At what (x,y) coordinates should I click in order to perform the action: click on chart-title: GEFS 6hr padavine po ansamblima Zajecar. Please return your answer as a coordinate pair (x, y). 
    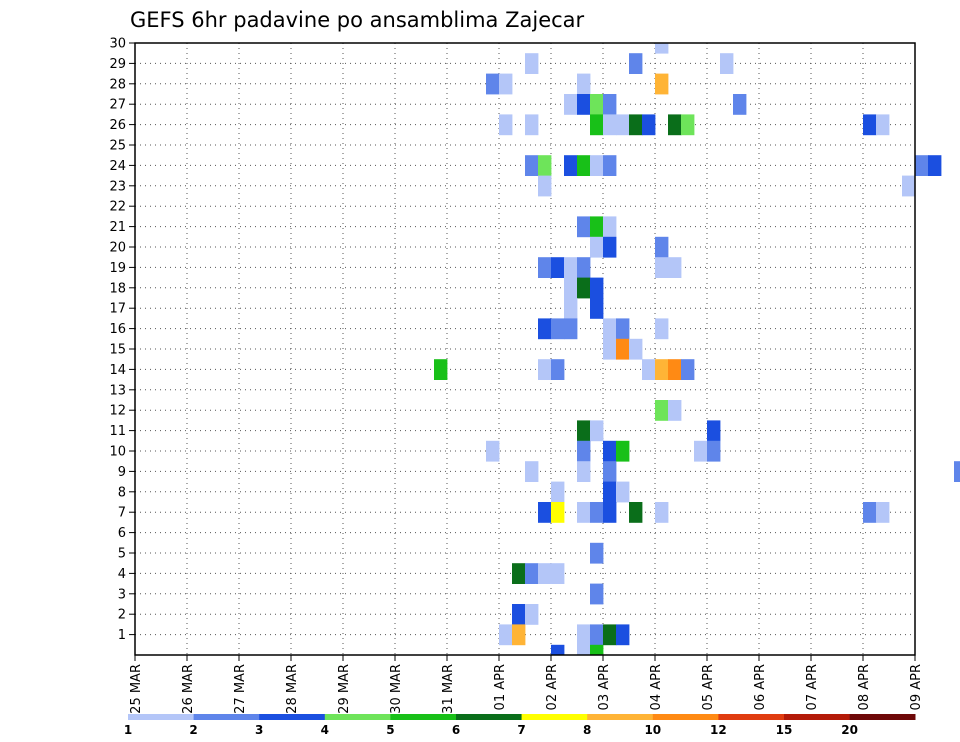
    Looking at the image, I should click on (357, 20).